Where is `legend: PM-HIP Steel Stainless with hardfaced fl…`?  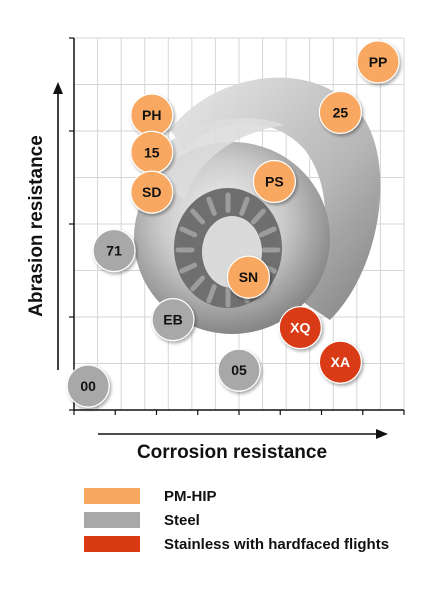
legend: PM-HIP Steel Stainless with hardfaced fl… is located at coordinates (236, 520).